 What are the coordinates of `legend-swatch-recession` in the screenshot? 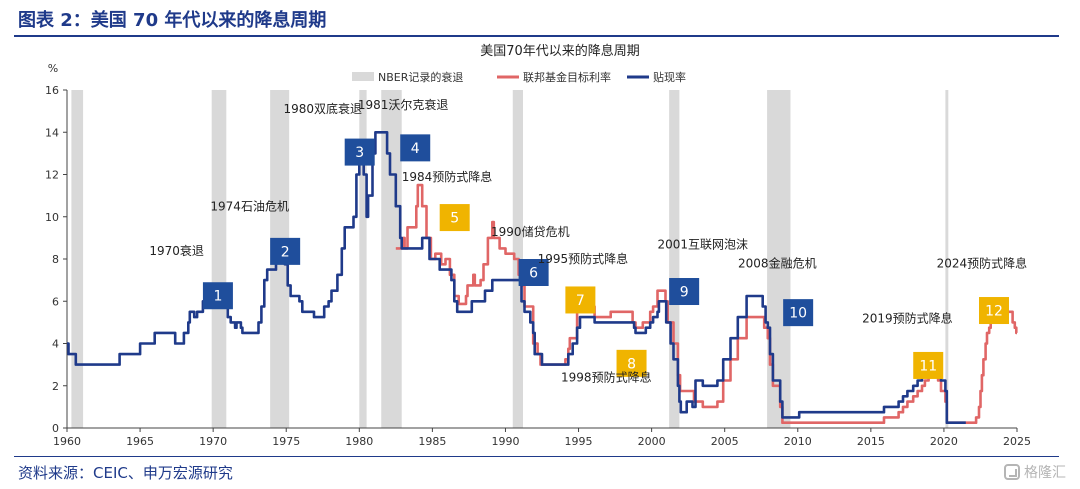 It's located at (363, 76).